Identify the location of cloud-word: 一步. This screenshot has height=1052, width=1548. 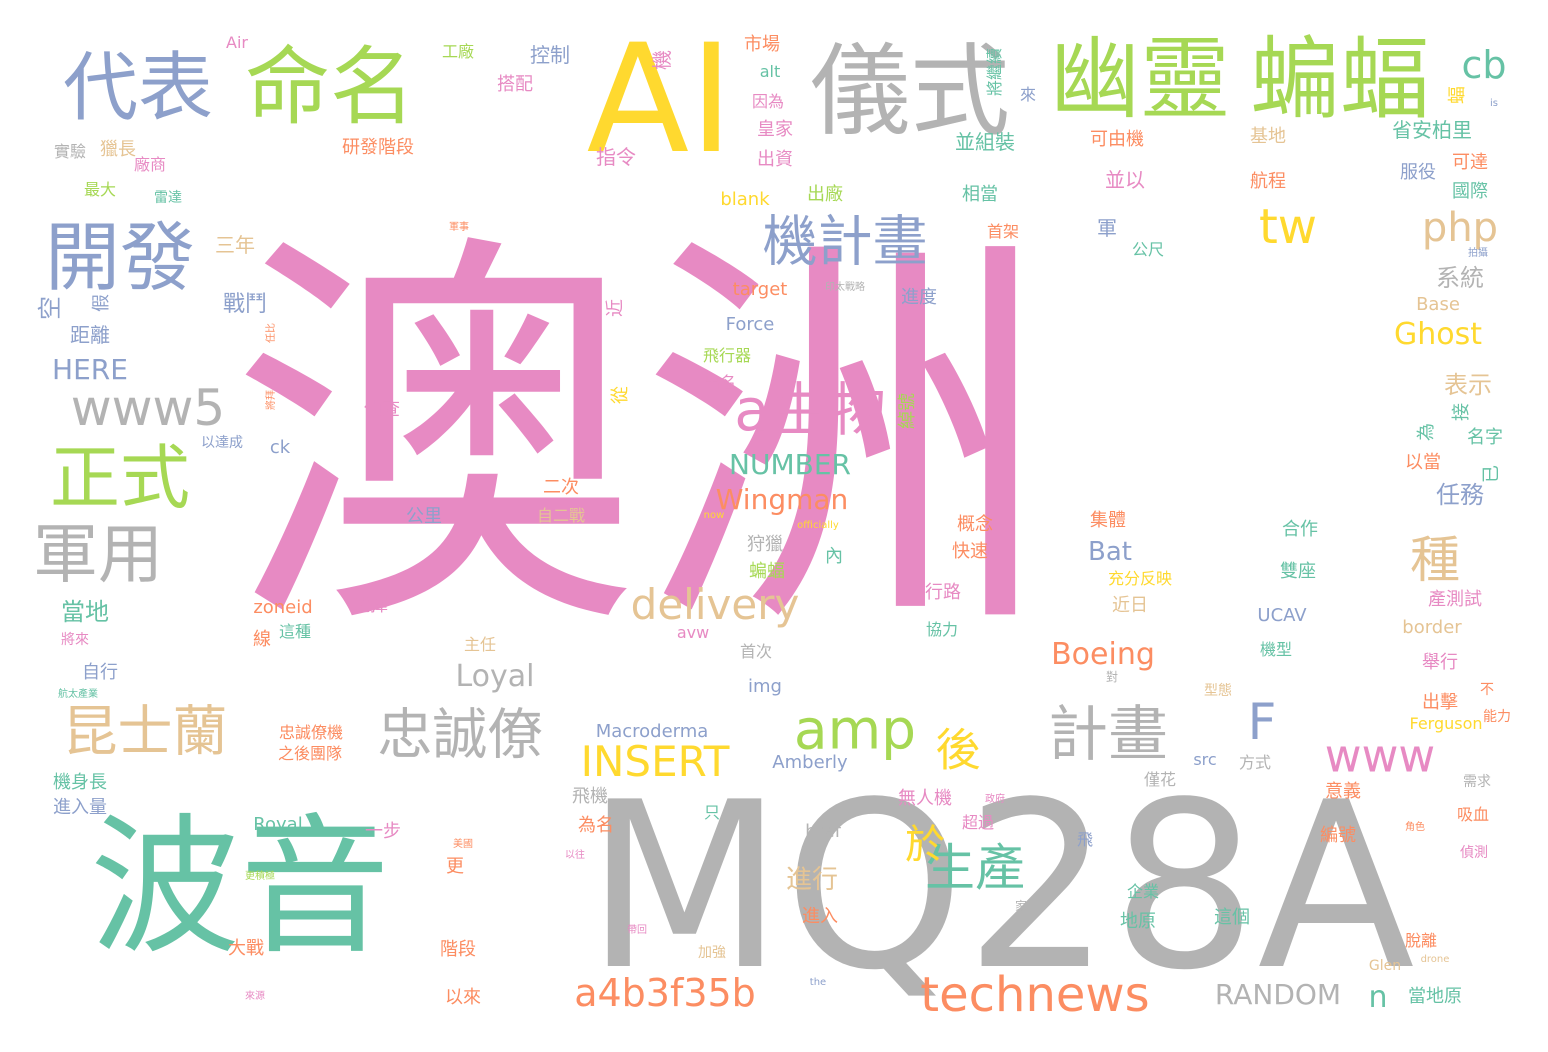
(383, 831).